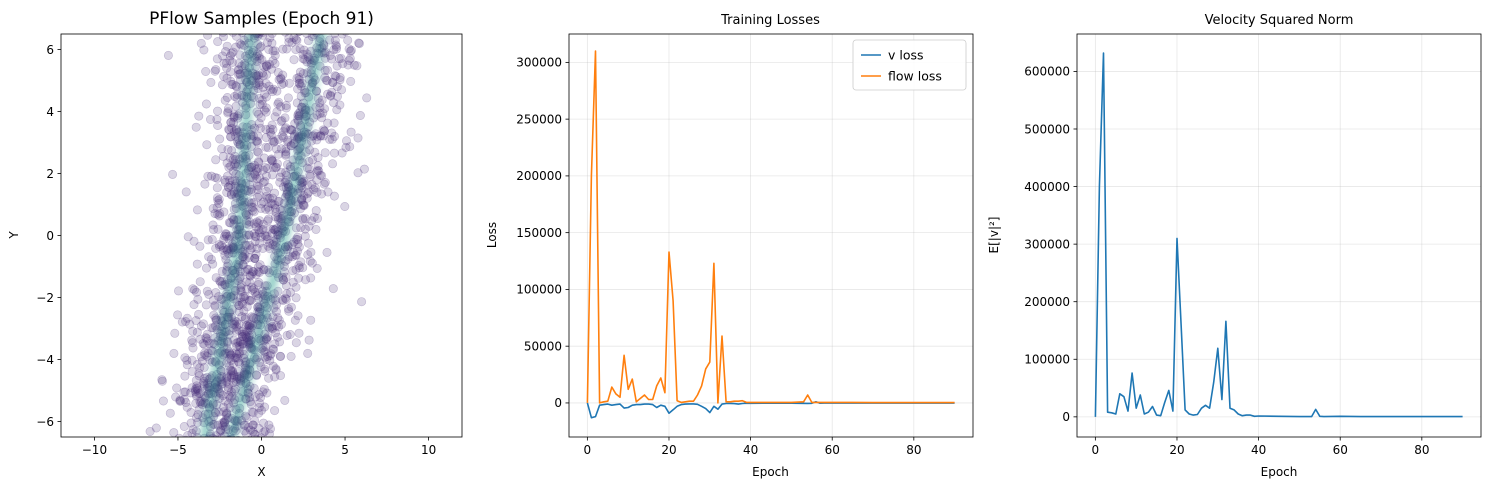 The width and height of the screenshot is (1489, 490). Describe the element at coordinates (1047, 360) in the screenshot. I see `velocity-y-tick-label: 100000` at that location.